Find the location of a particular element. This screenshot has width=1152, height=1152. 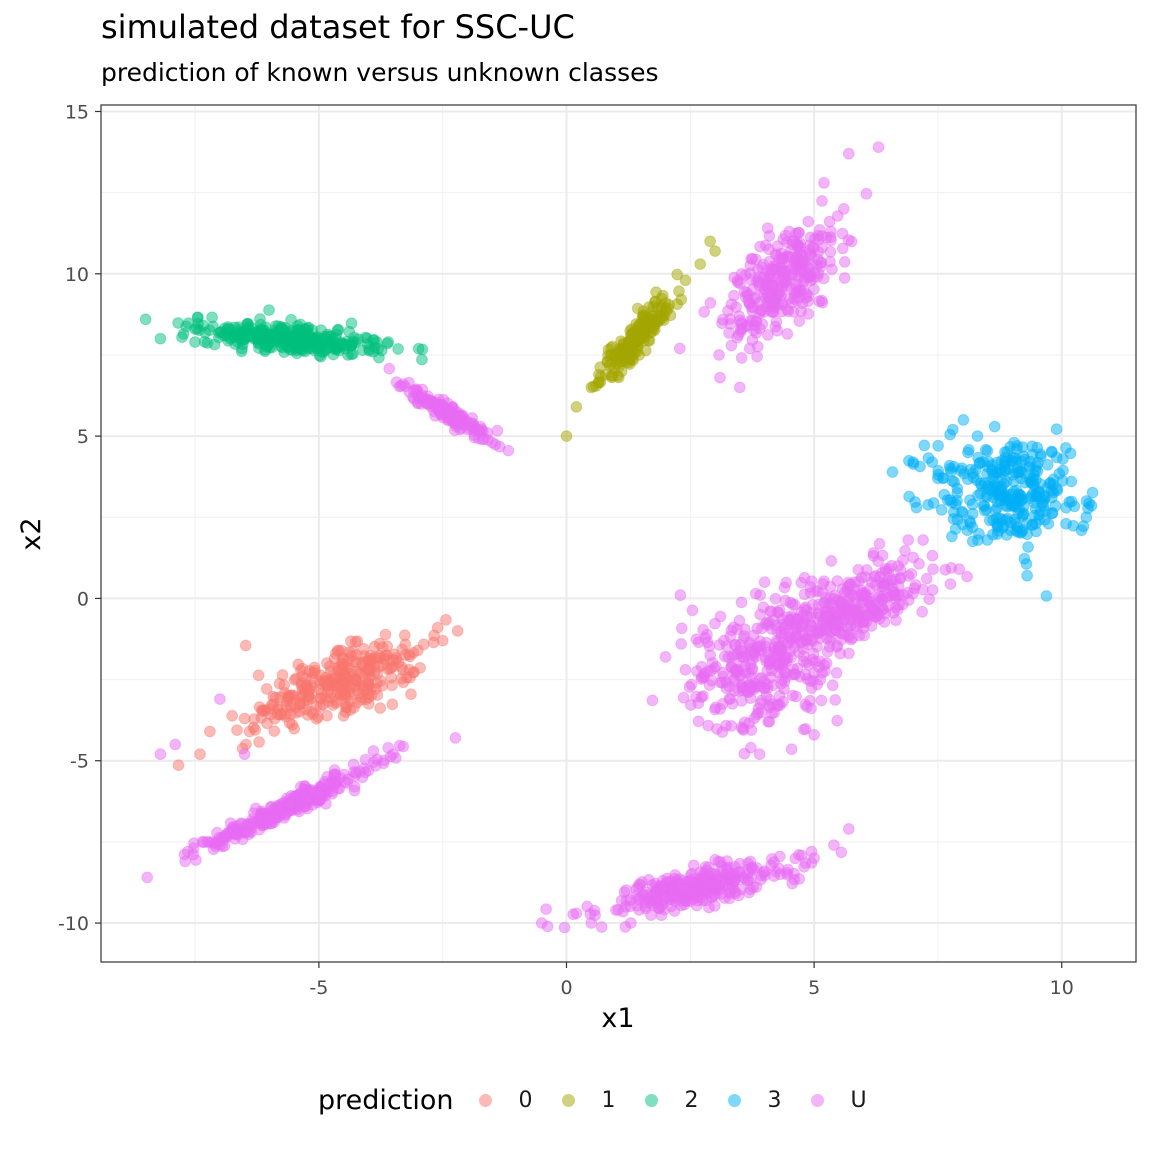

legend-item-U: U is located at coordinates (839, 1100).